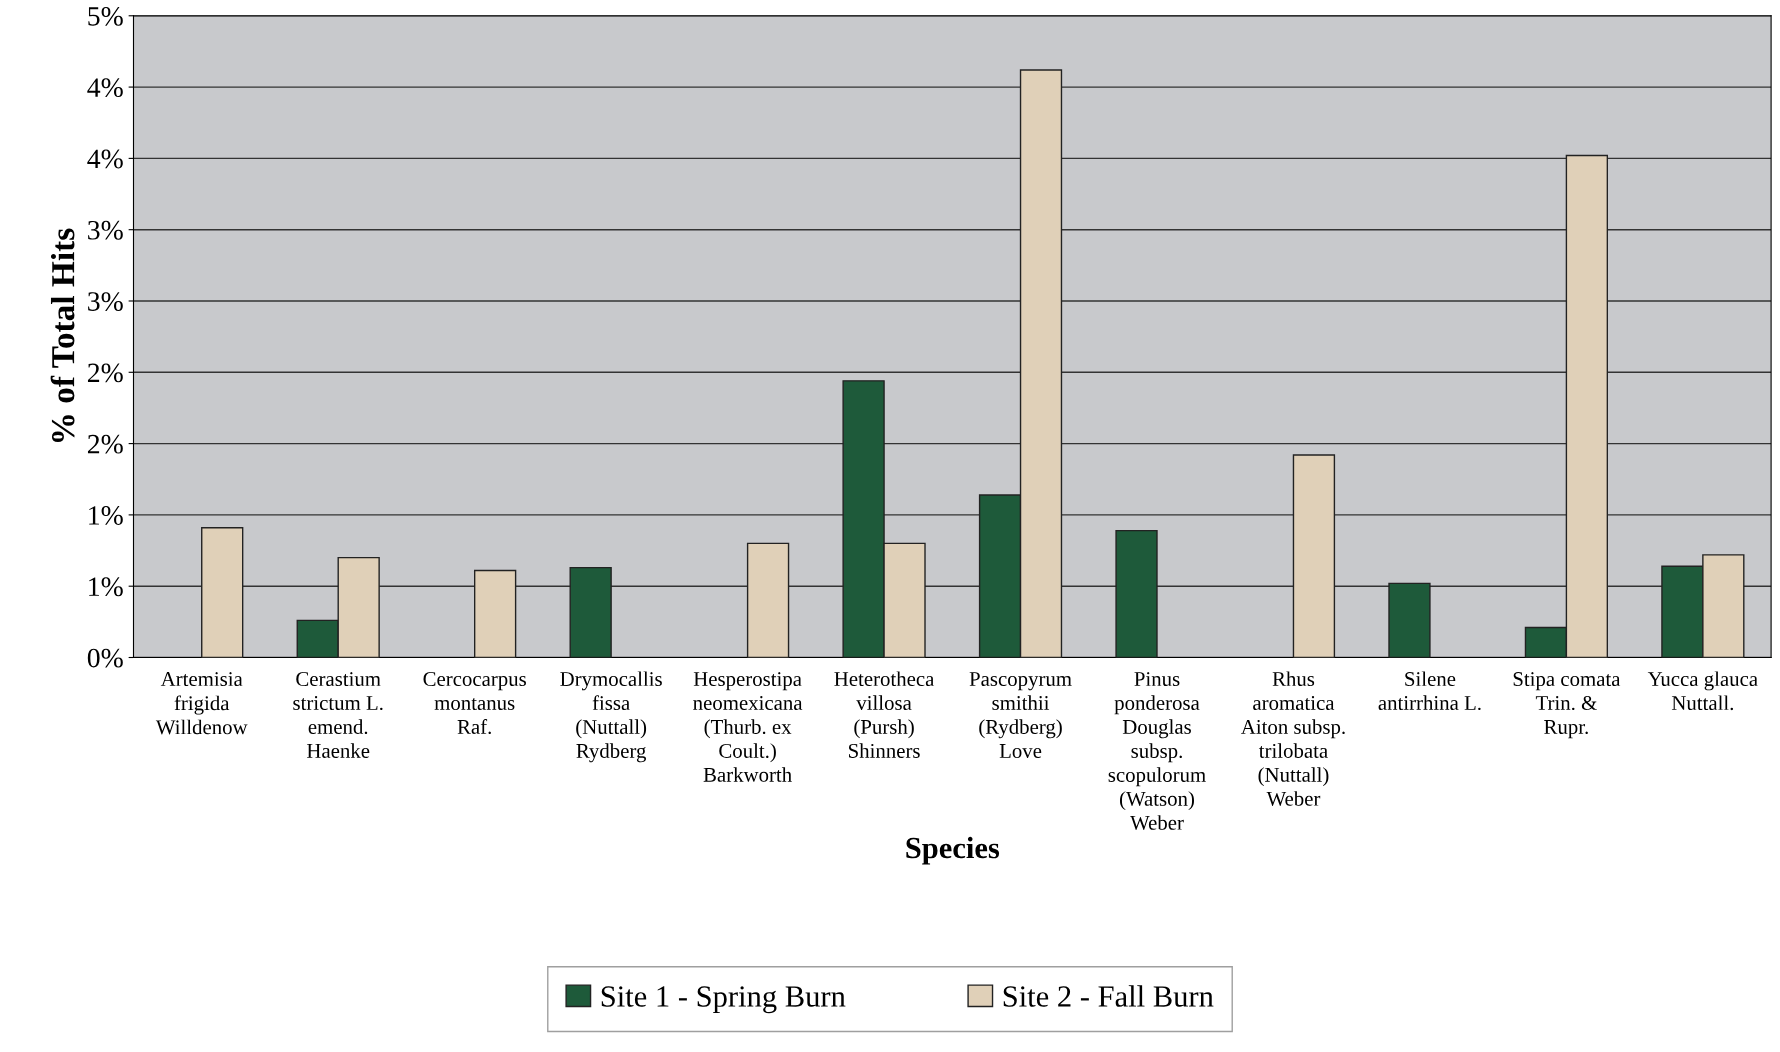  Describe the element at coordinates (748, 727) in the screenshot. I see `x-tick-label: Hesperostipa neomexicana (Thurb. ex Coult.) Barkworth` at that location.